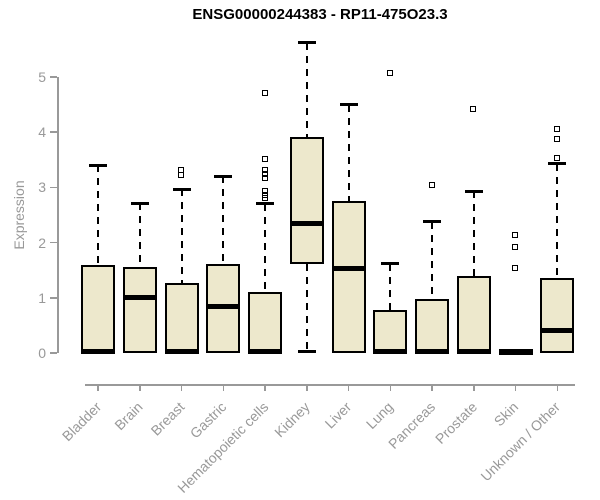 Image resolution: width=600 pixels, height=500 pixels. I want to click on median-line-unknown-other, so click(557, 331).